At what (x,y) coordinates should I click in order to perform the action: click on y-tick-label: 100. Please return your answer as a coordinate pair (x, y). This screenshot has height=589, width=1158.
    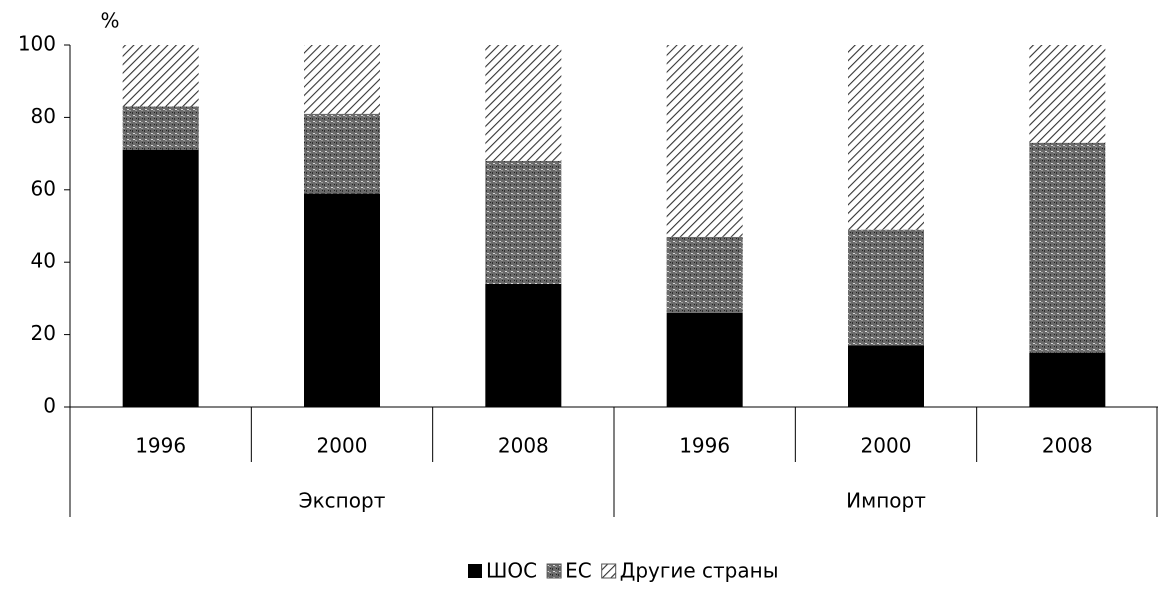
    Looking at the image, I should click on (37, 44).